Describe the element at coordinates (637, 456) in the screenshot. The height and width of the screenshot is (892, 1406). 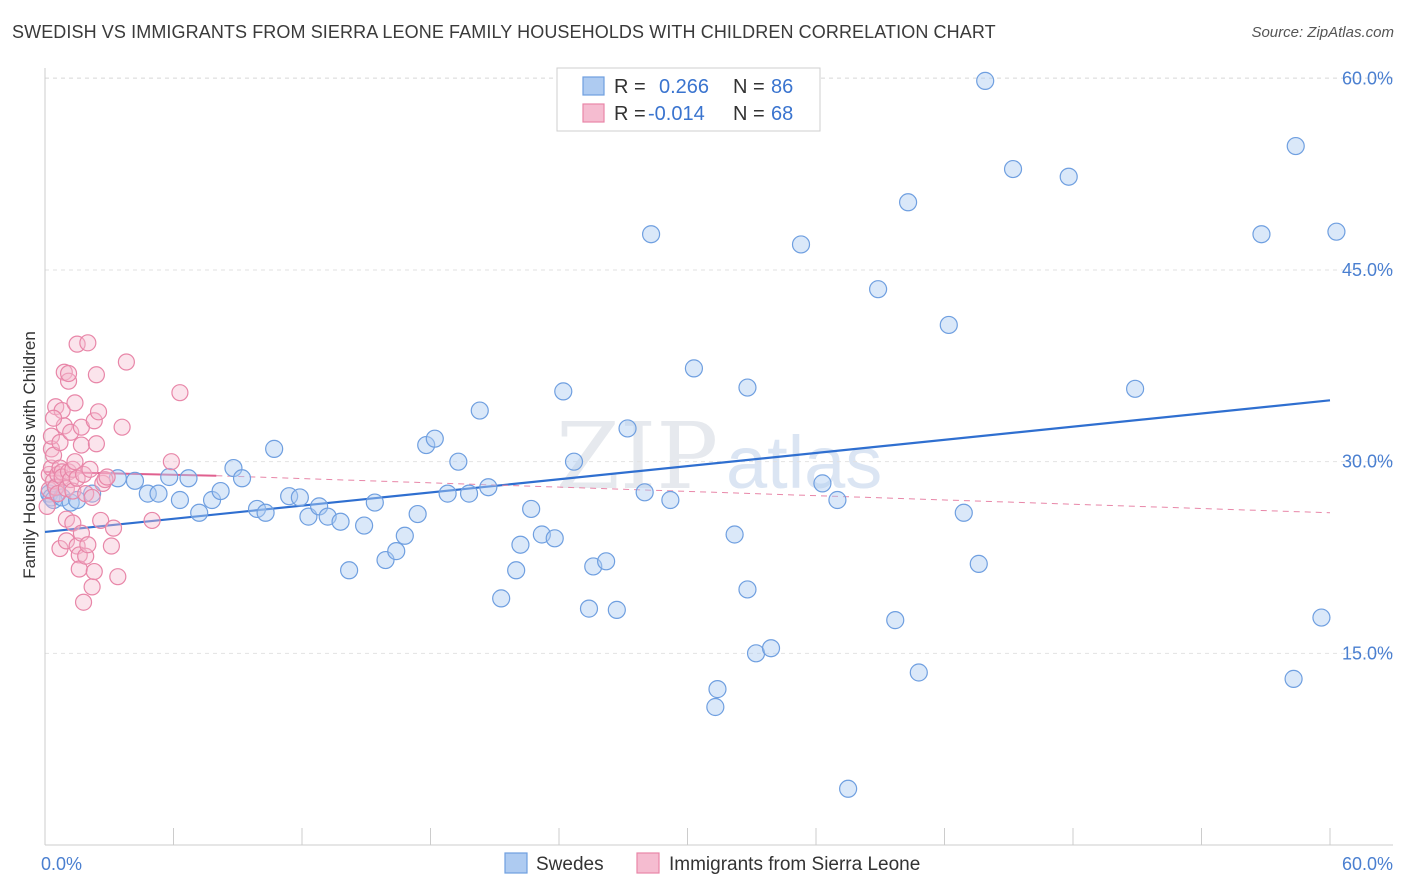
I see `watermark-zip: ZIP` at that location.